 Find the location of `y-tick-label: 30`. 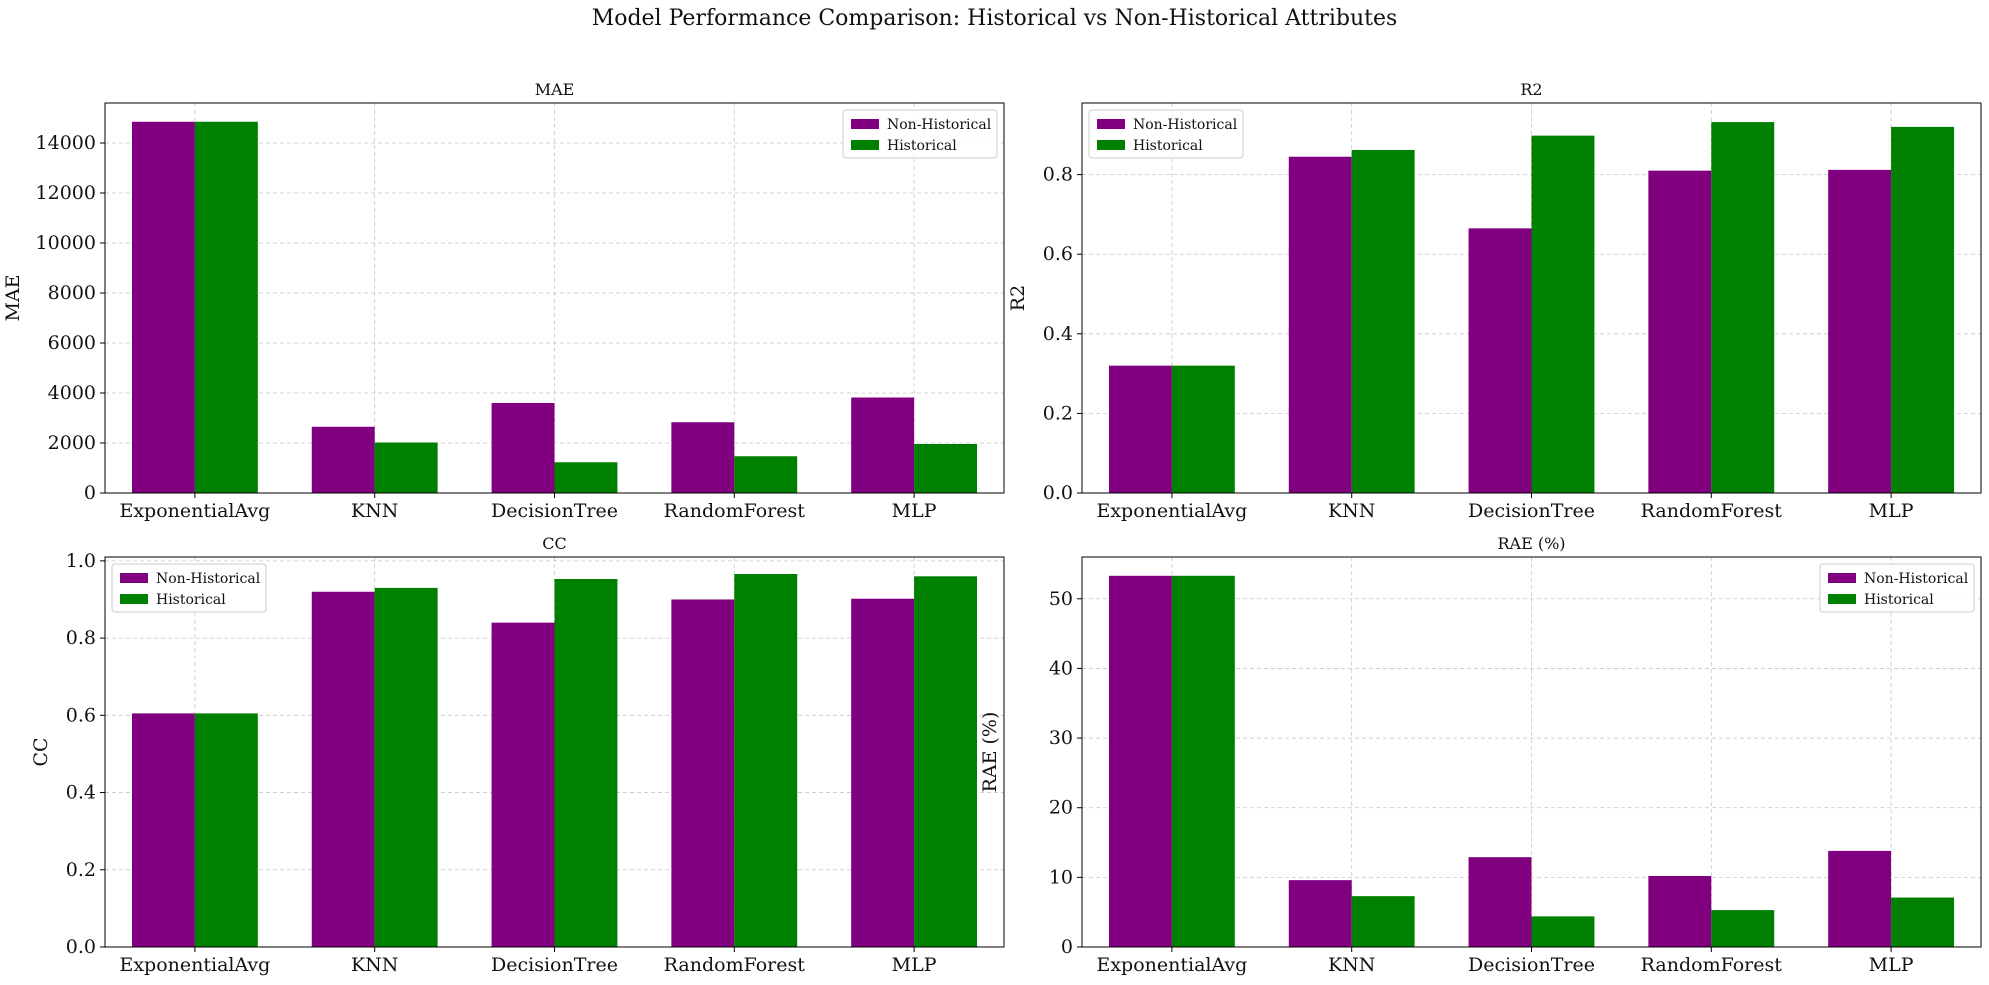

y-tick-label: 30 is located at coordinates (1061, 738).